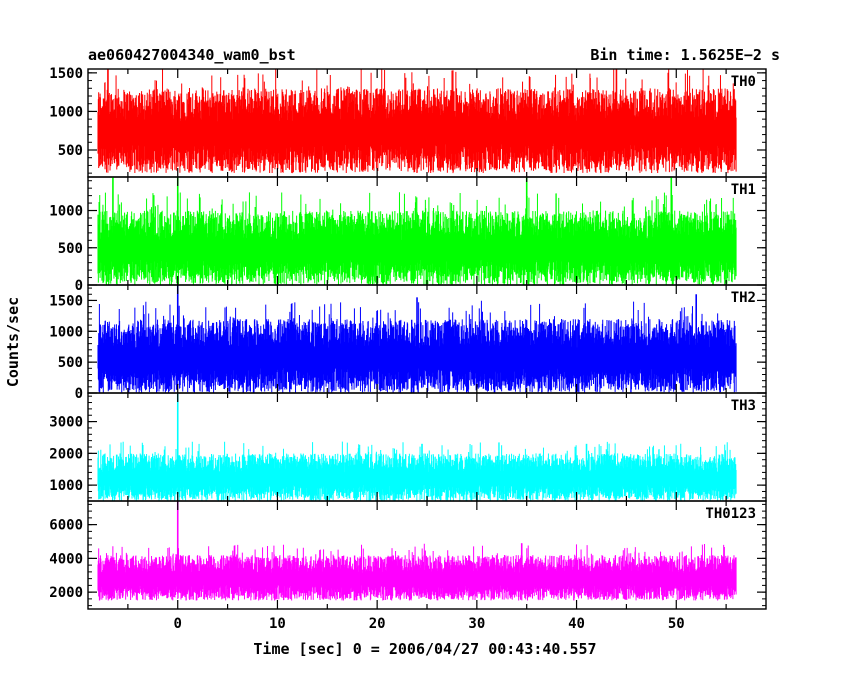 The width and height of the screenshot is (850, 680). Describe the element at coordinates (66, 423) in the screenshot. I see `y-tick-label: 3000` at that location.